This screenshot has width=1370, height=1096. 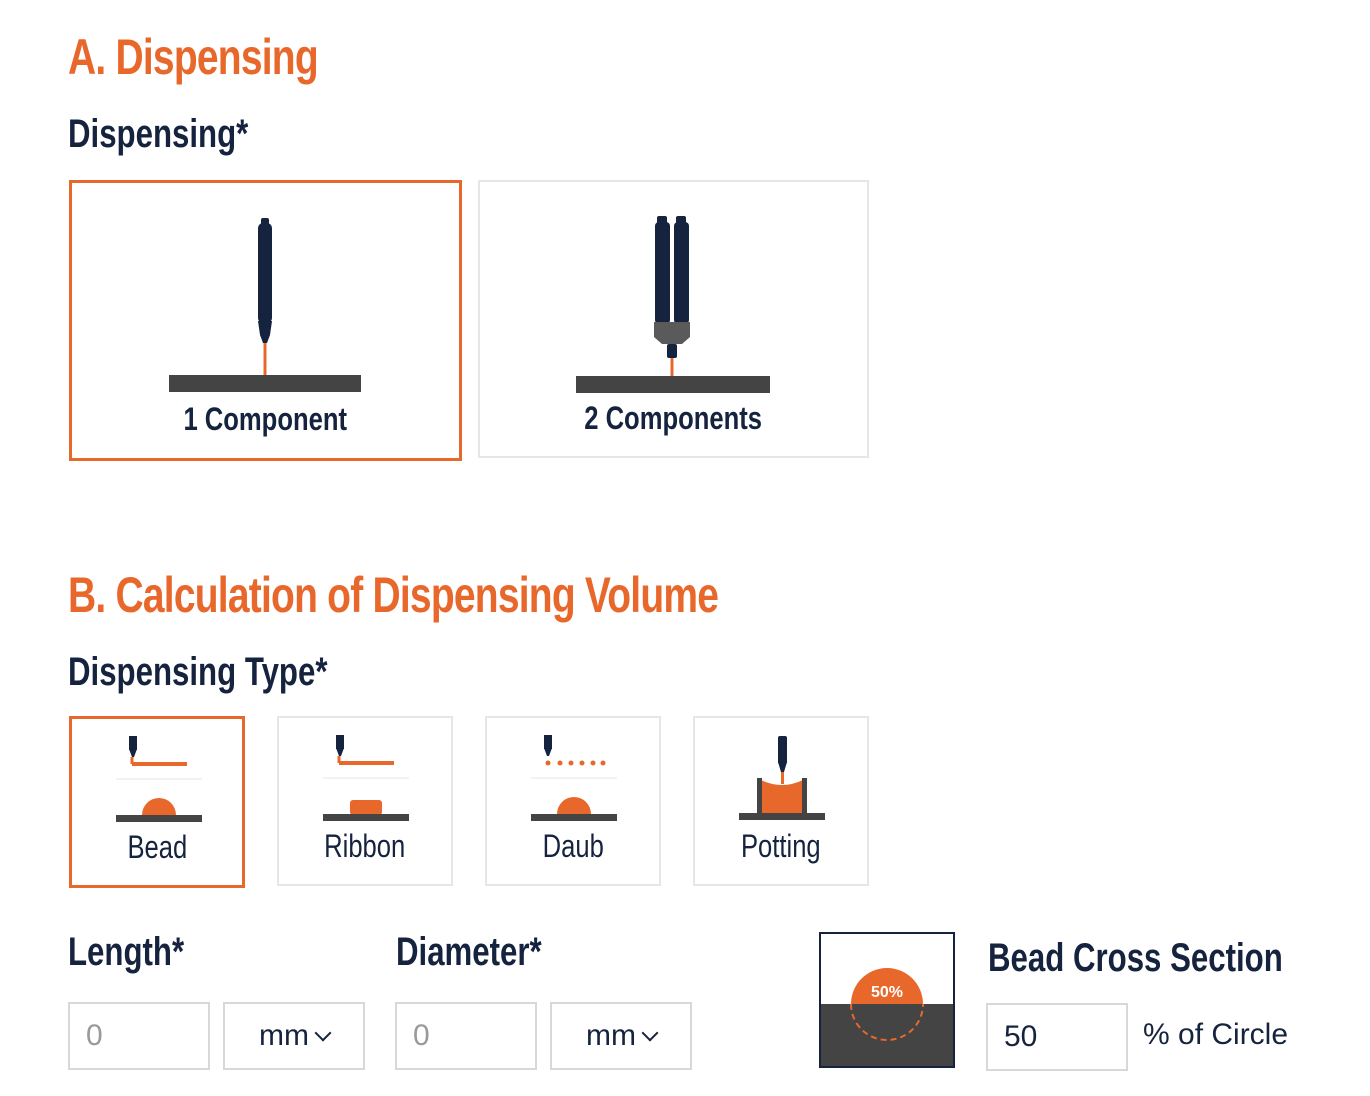 I want to click on dispensing-type-label: Dispensing Type*, so click(x=198, y=672).